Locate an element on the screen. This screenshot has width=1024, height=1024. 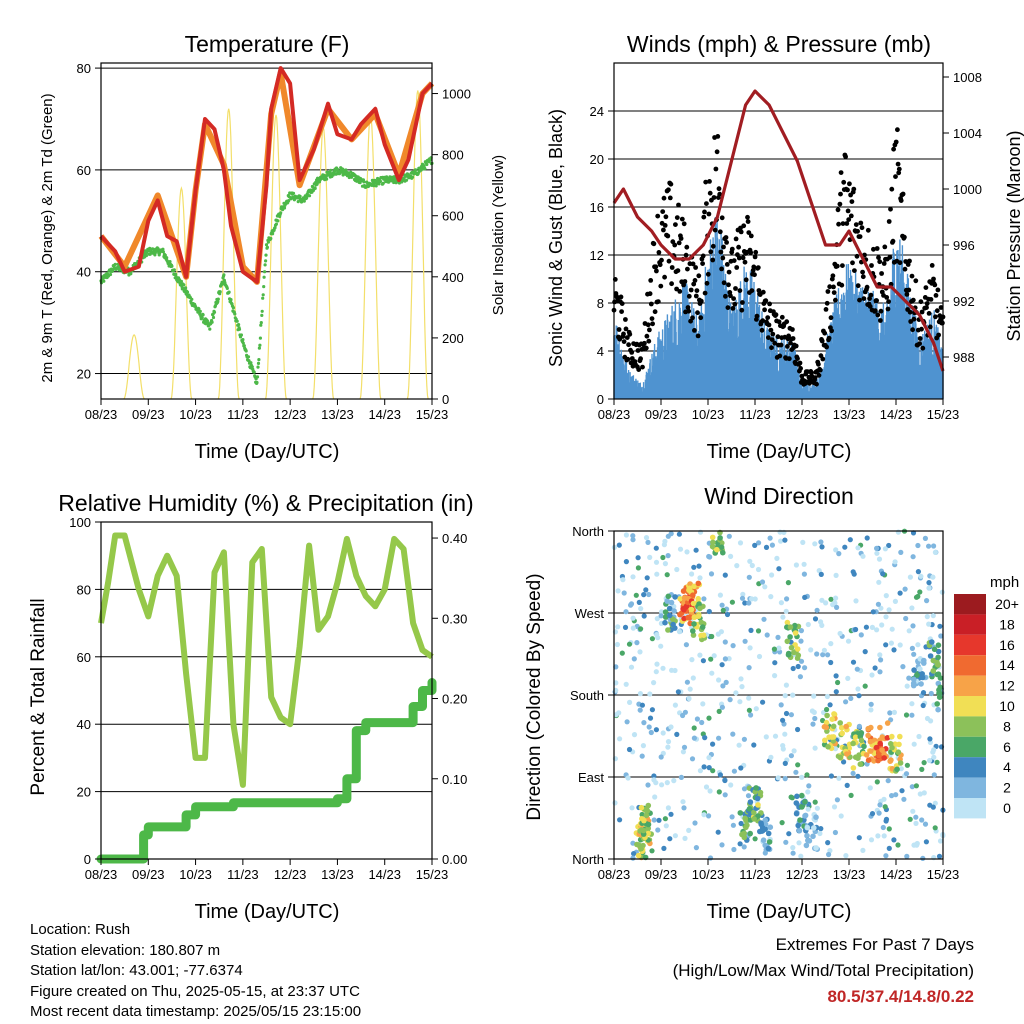
y-tick-label: 40 is located at coordinates (84, 724).